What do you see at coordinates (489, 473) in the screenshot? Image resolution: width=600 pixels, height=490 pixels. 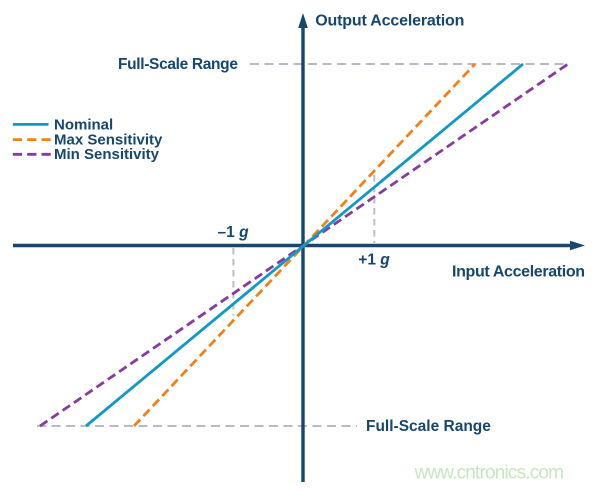 I see `svg-text: www.cntronics.com` at bounding box center [489, 473].